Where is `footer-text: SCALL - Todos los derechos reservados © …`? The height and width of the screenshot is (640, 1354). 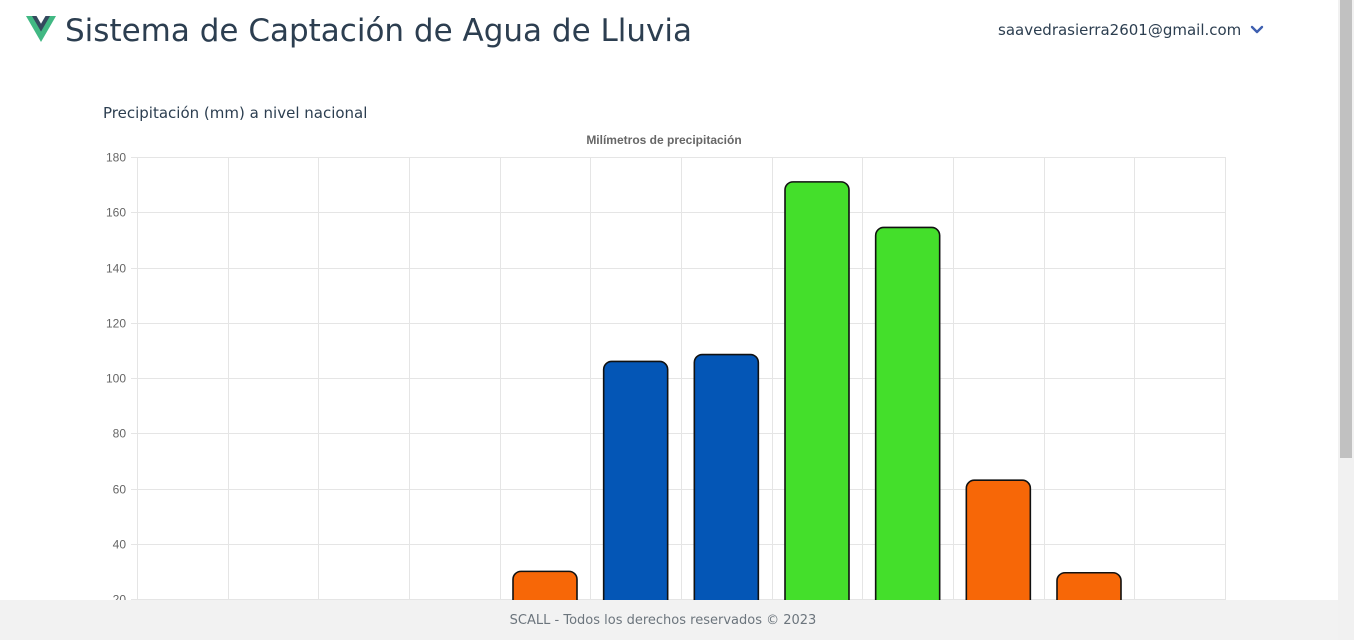 footer-text: SCALL - Todos los derechos reservados © … is located at coordinates (663, 620).